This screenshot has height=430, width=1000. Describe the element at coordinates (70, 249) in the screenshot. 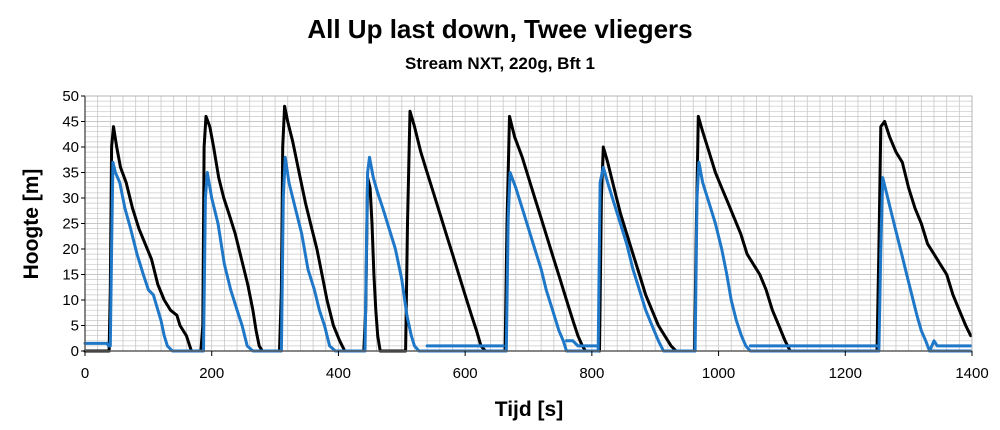

I see `y-tick-label: 20` at that location.